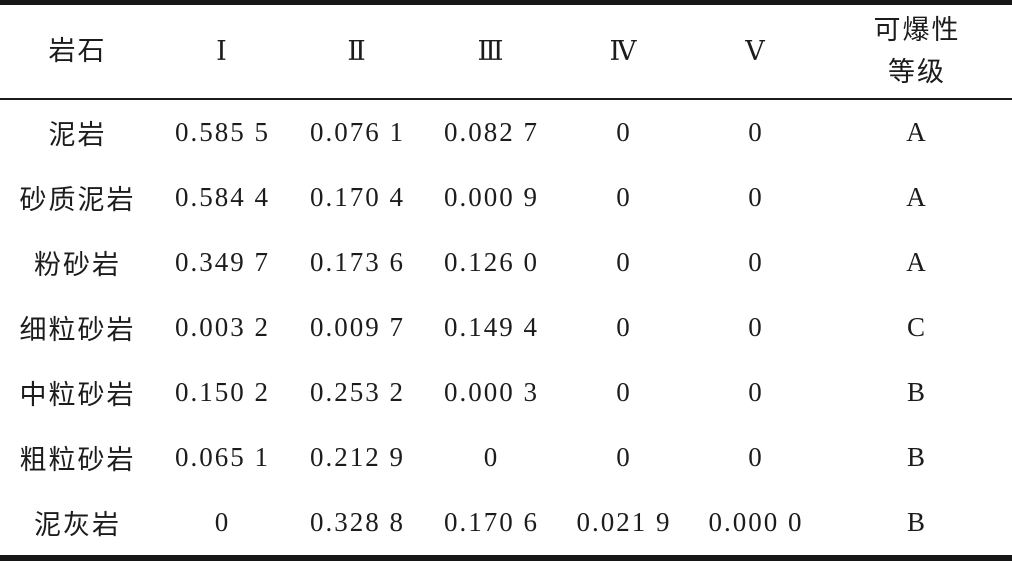 The image size is (1012, 567). I want to click on cell-weight-ii: 0.173 6, so click(357, 262).